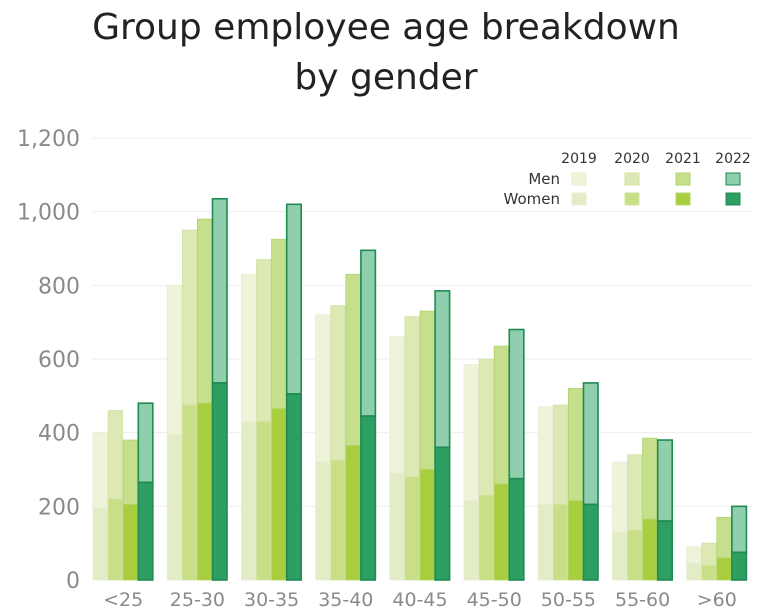 The width and height of the screenshot is (772, 615). I want to click on x-tick-label: 55-60, so click(642, 600).